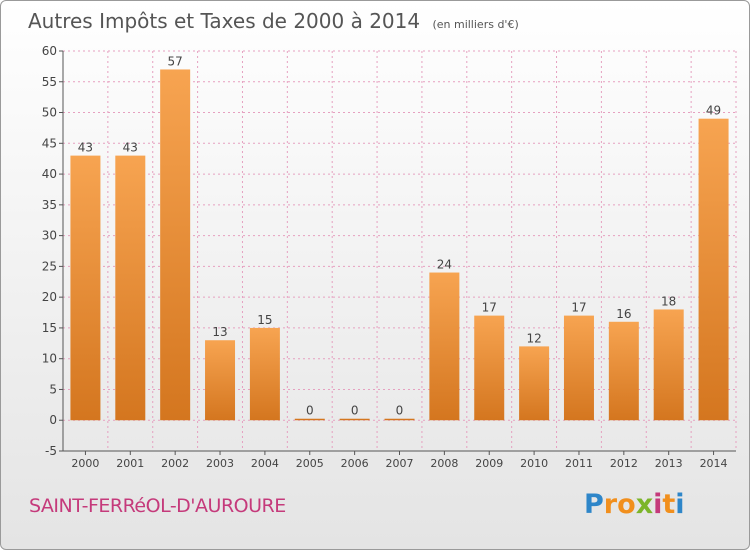 The height and width of the screenshot is (550, 750). Describe the element at coordinates (533, 338) in the screenshot. I see `bar-value-label: 12` at that location.